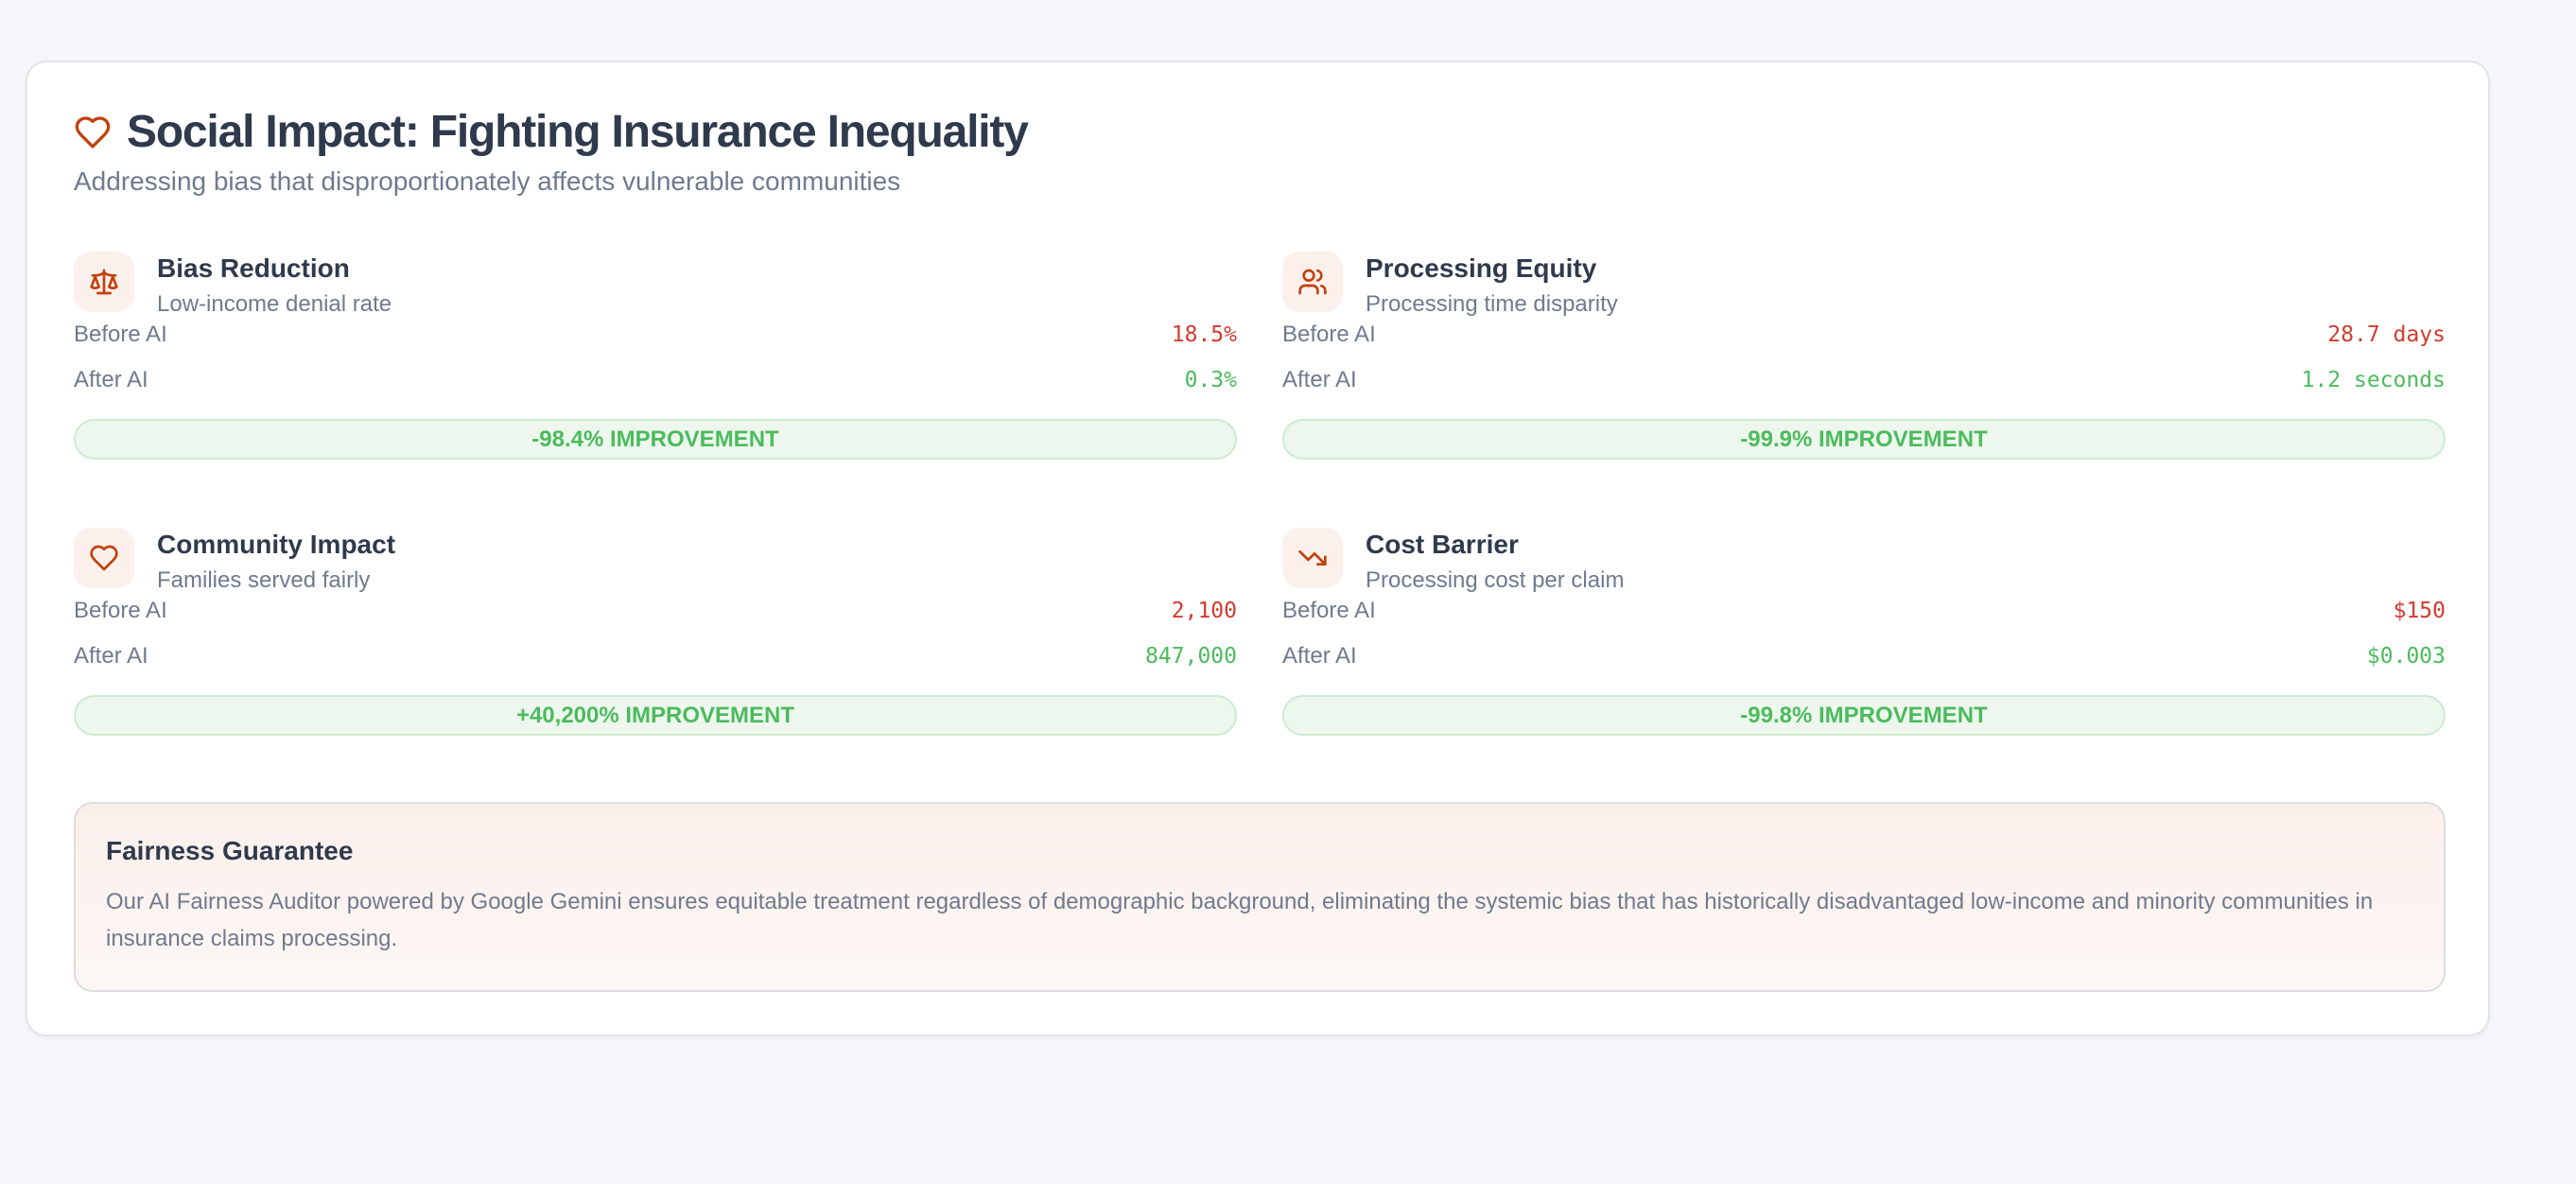 This screenshot has width=2576, height=1184. What do you see at coordinates (655, 715) in the screenshot?
I see `improvement-badge: +40,200% IMPROVEMENT` at bounding box center [655, 715].